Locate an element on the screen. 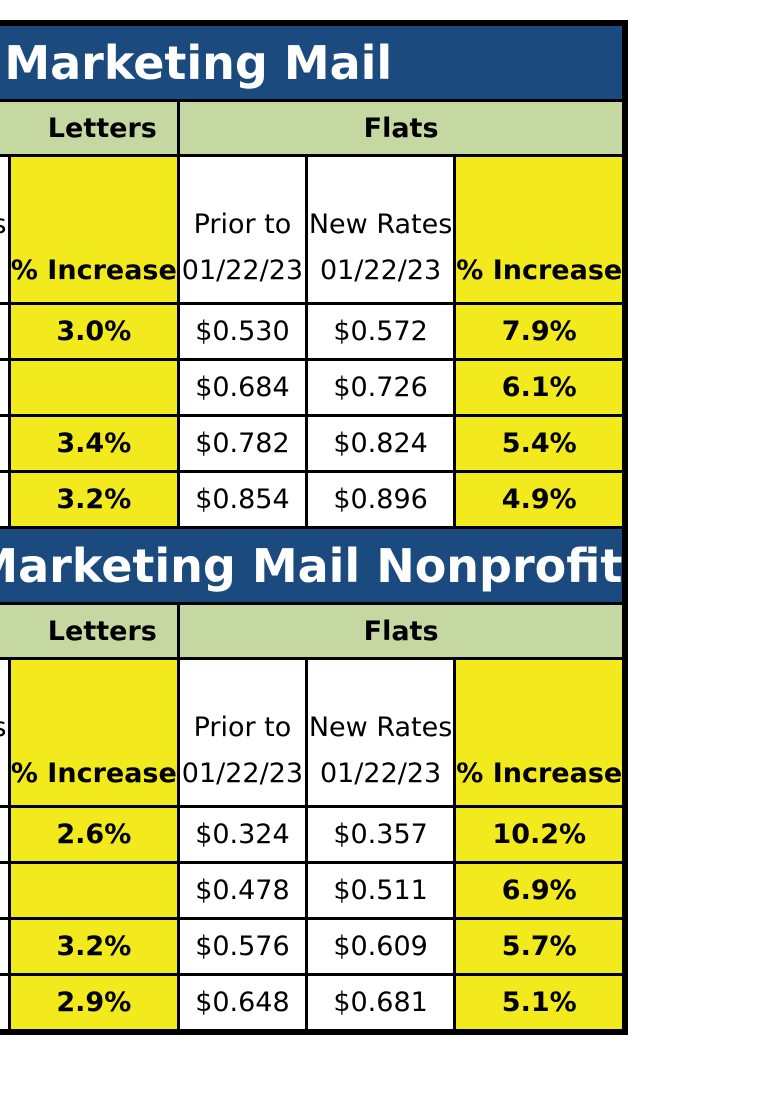 Image resolution: width=780 pixels, height=1097 pixels. cell-flats-new: $0.572 is located at coordinates (381, 331).